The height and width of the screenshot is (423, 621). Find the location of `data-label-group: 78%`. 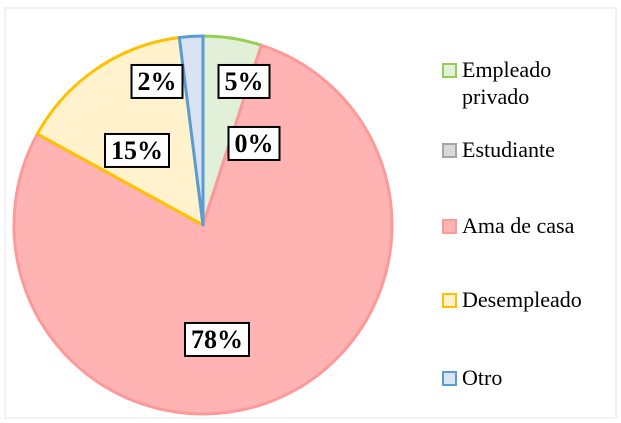

data-label-group: 78% is located at coordinates (217, 339).